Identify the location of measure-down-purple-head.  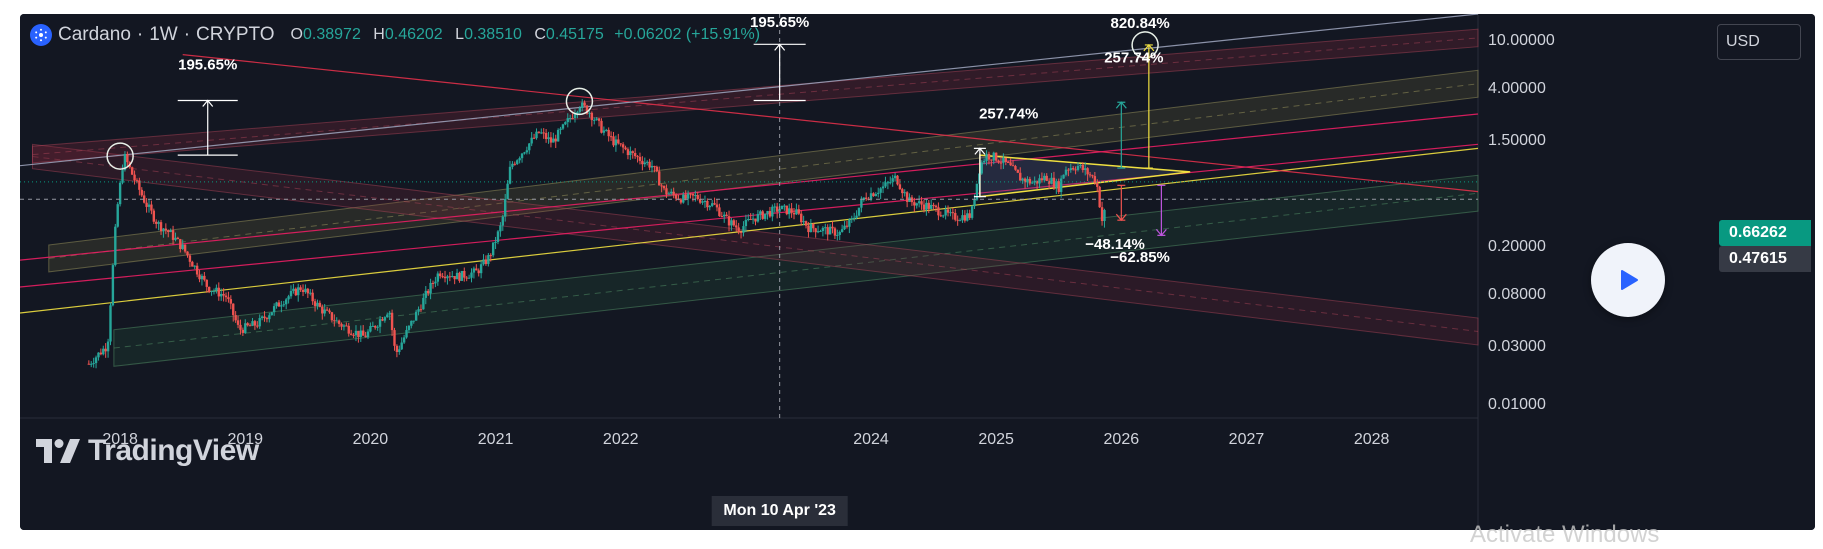
(1161, 232).